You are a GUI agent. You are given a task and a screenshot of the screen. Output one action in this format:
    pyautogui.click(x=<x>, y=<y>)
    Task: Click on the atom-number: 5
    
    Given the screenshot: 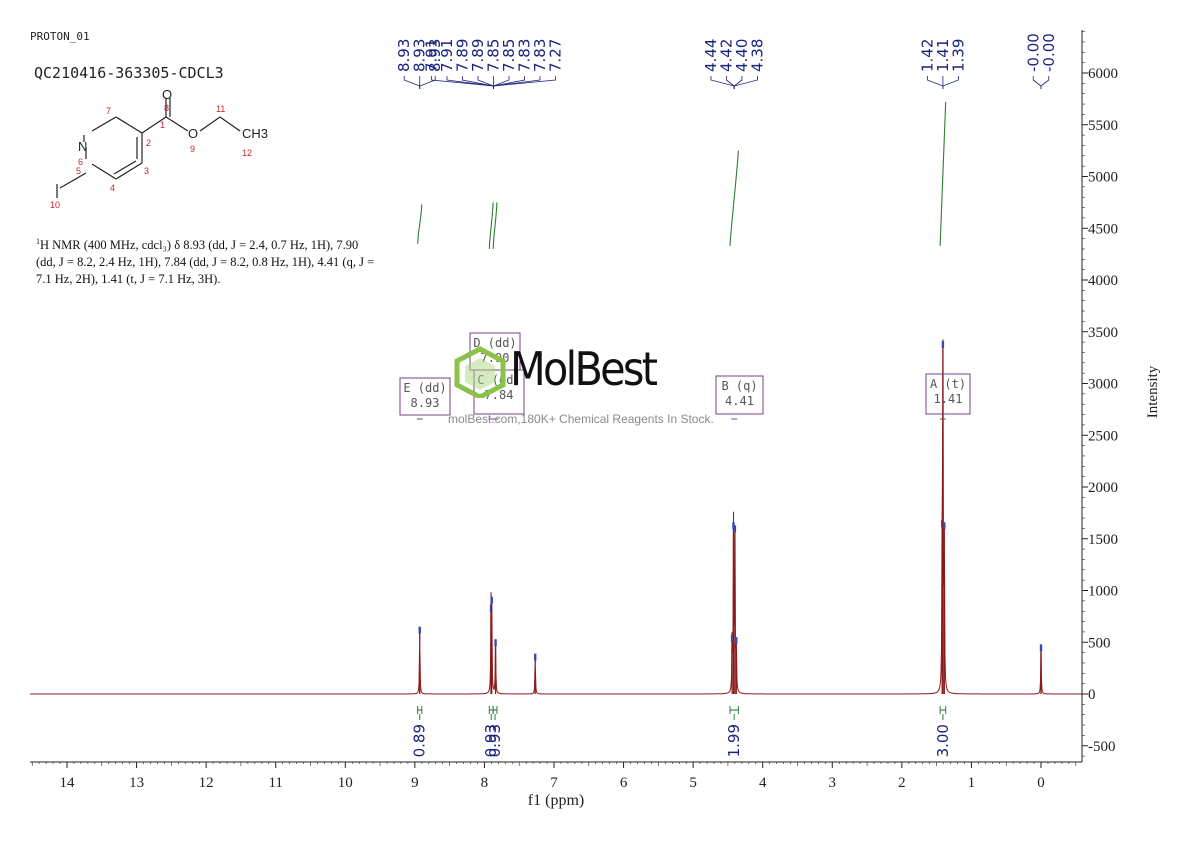 What is the action you would take?
    pyautogui.click(x=78, y=171)
    